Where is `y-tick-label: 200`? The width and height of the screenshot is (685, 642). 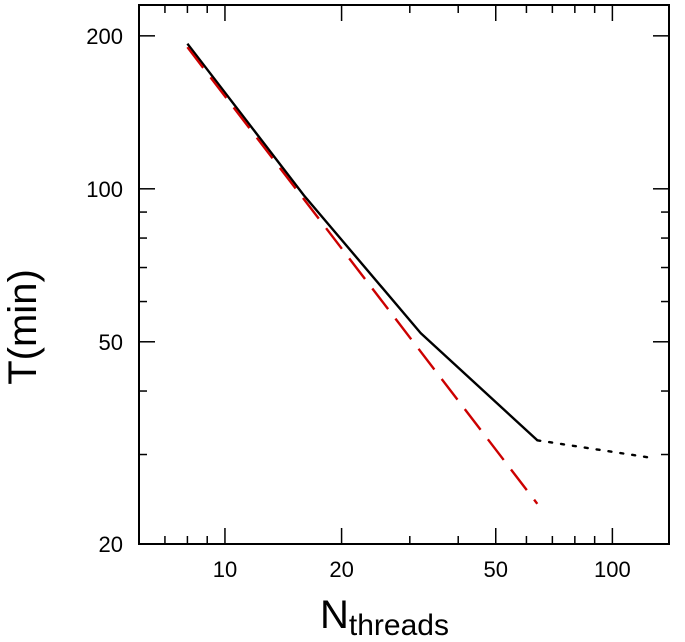
y-tick-label: 200 is located at coordinates (104, 36).